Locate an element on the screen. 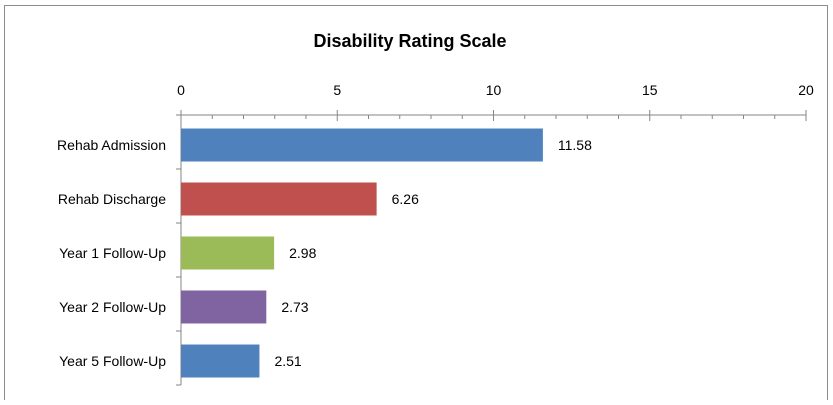 The height and width of the screenshot is (405, 833). chart-title: Disability Rating Scale is located at coordinates (409, 41).